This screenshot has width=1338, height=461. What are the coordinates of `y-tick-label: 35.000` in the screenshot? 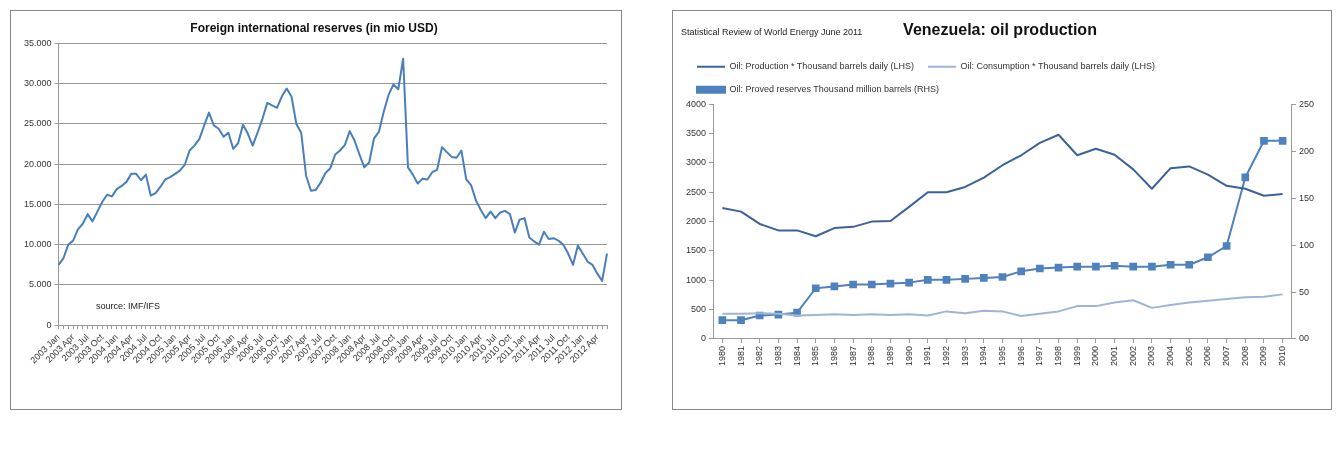 It's located at (38, 42).